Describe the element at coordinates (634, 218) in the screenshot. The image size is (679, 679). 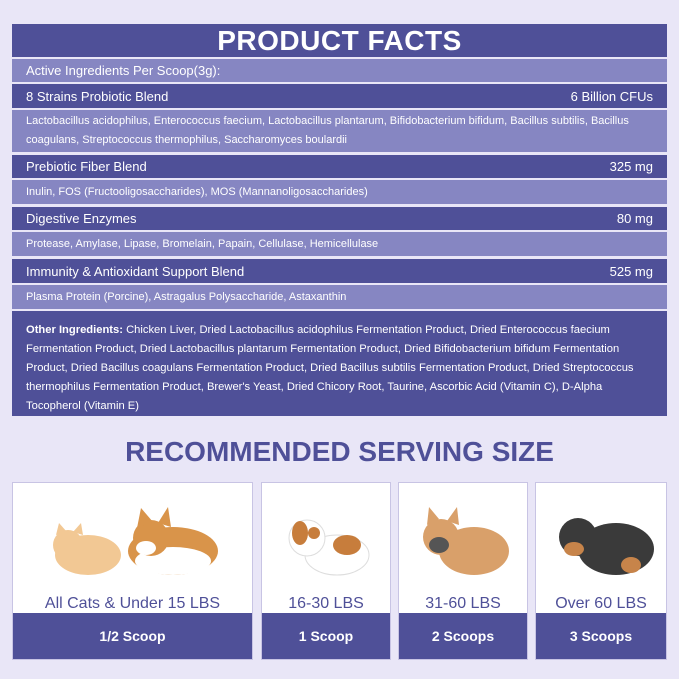
I see `blend-amount: 80 mg` at that location.